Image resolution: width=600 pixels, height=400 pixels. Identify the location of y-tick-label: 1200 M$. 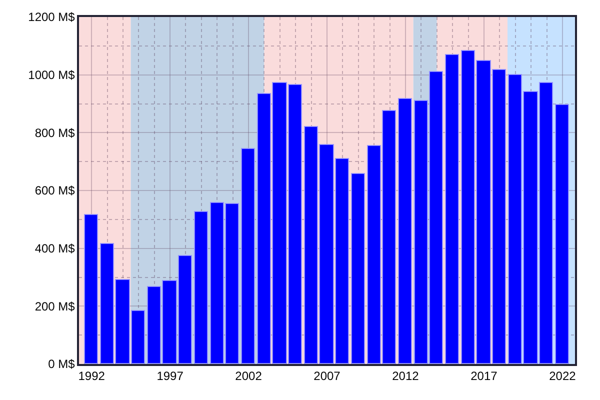
(52, 17).